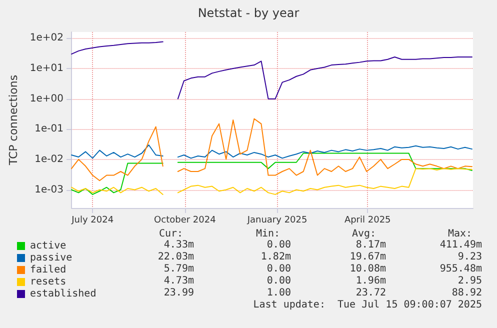  What do you see at coordinates (470, 257) in the screenshot?
I see `text: 9.23` at bounding box center [470, 257].